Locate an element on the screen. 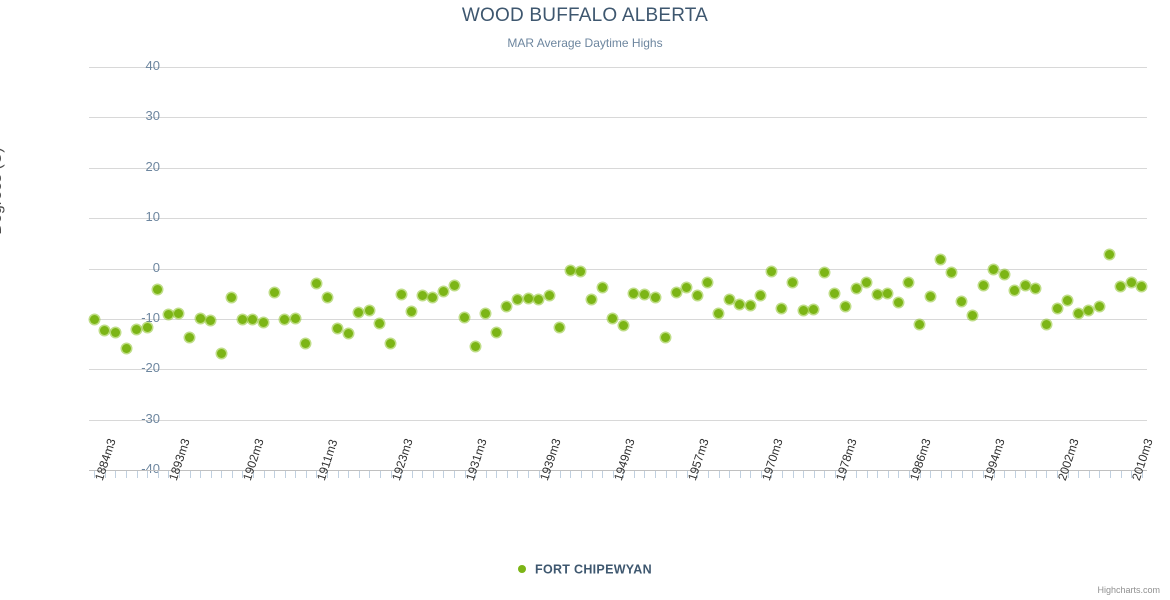 The image size is (1170, 600). legend-item-label: FORT CHIPEWYAN is located at coordinates (593, 569).